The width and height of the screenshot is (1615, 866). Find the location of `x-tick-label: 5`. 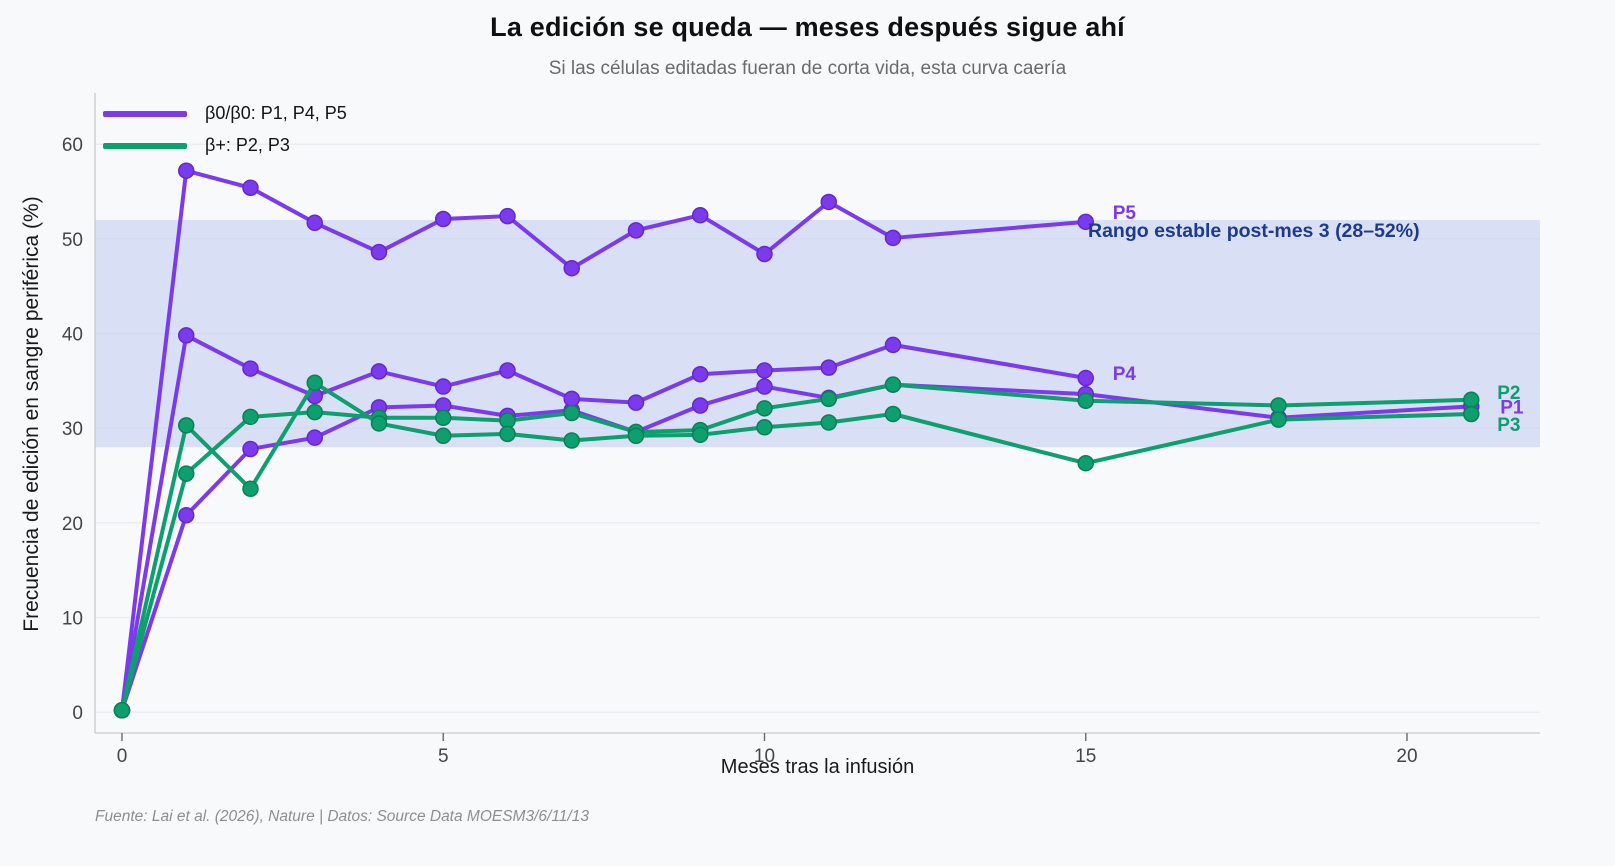

x-tick-label: 5 is located at coordinates (443, 756).